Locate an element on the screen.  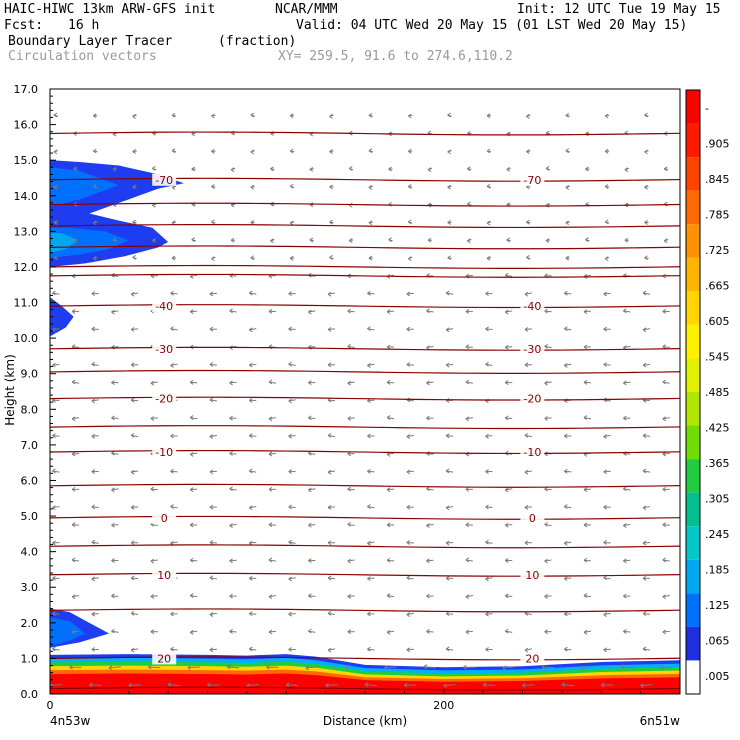
temperature-contour--40 is located at coordinates (365, 306).